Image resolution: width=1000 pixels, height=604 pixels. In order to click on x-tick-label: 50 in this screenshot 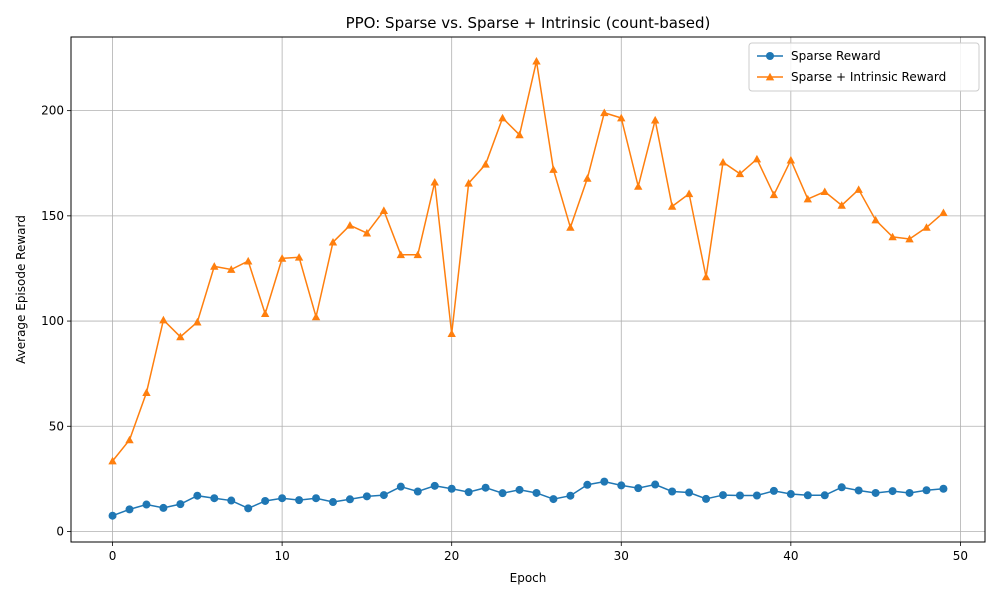, I will do `click(960, 556)`.